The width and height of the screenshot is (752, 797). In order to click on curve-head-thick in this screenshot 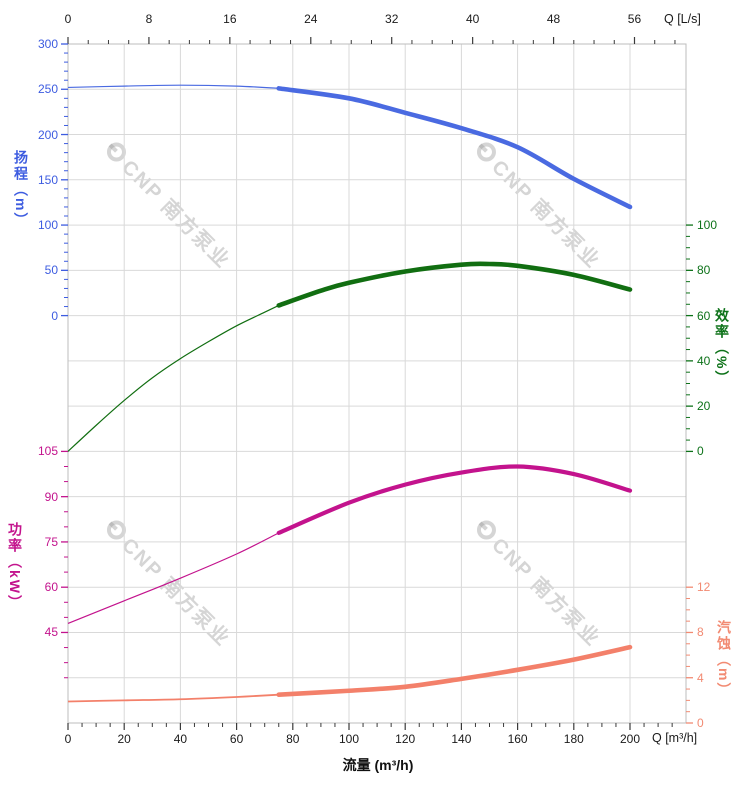, I will do `click(454, 148)`.